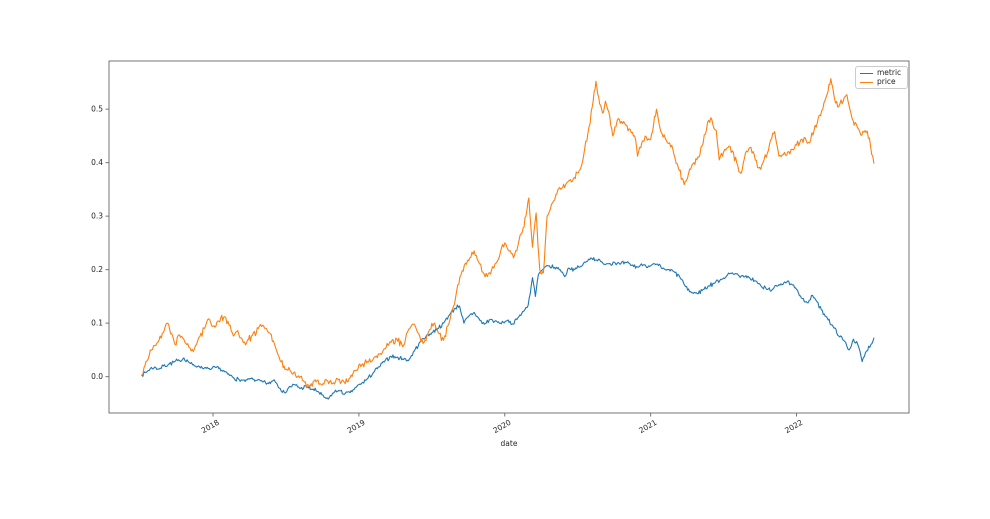  What do you see at coordinates (210, 426) in the screenshot?
I see `x-tick-label: 2018` at bounding box center [210, 426].